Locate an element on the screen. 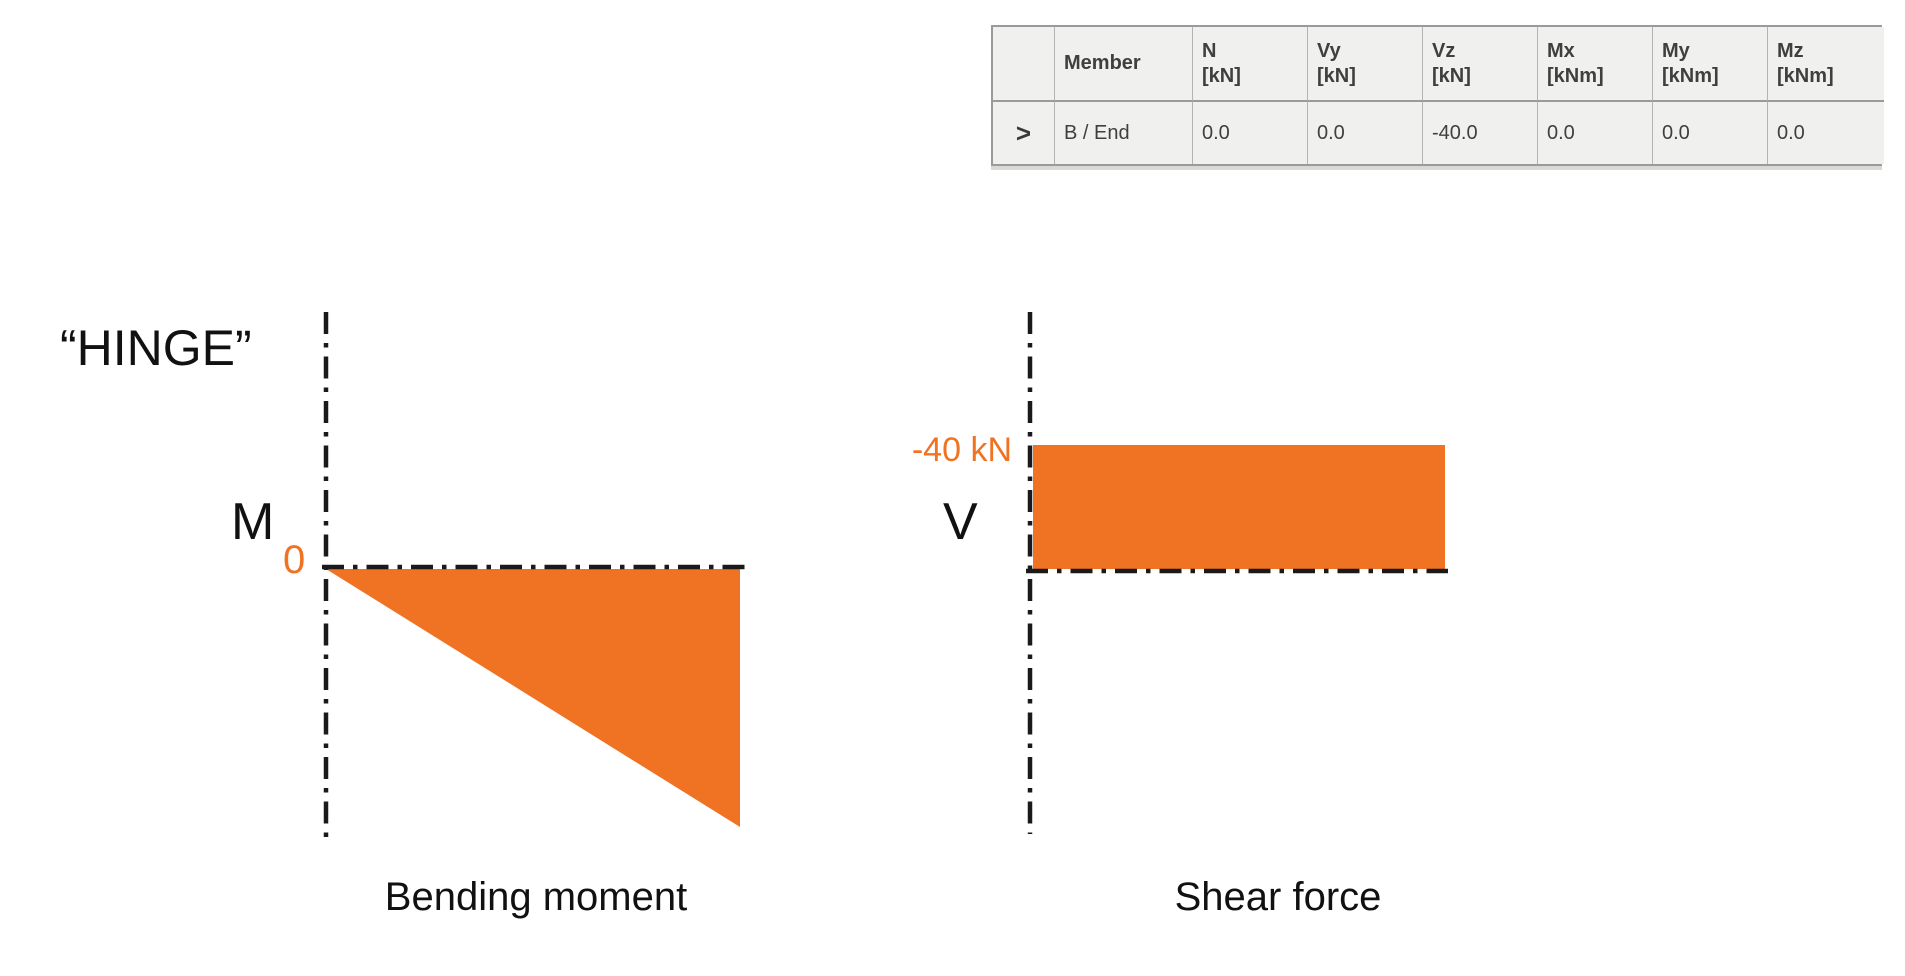 The width and height of the screenshot is (1905, 976). cell-n: 0.0 is located at coordinates (1250, 133).